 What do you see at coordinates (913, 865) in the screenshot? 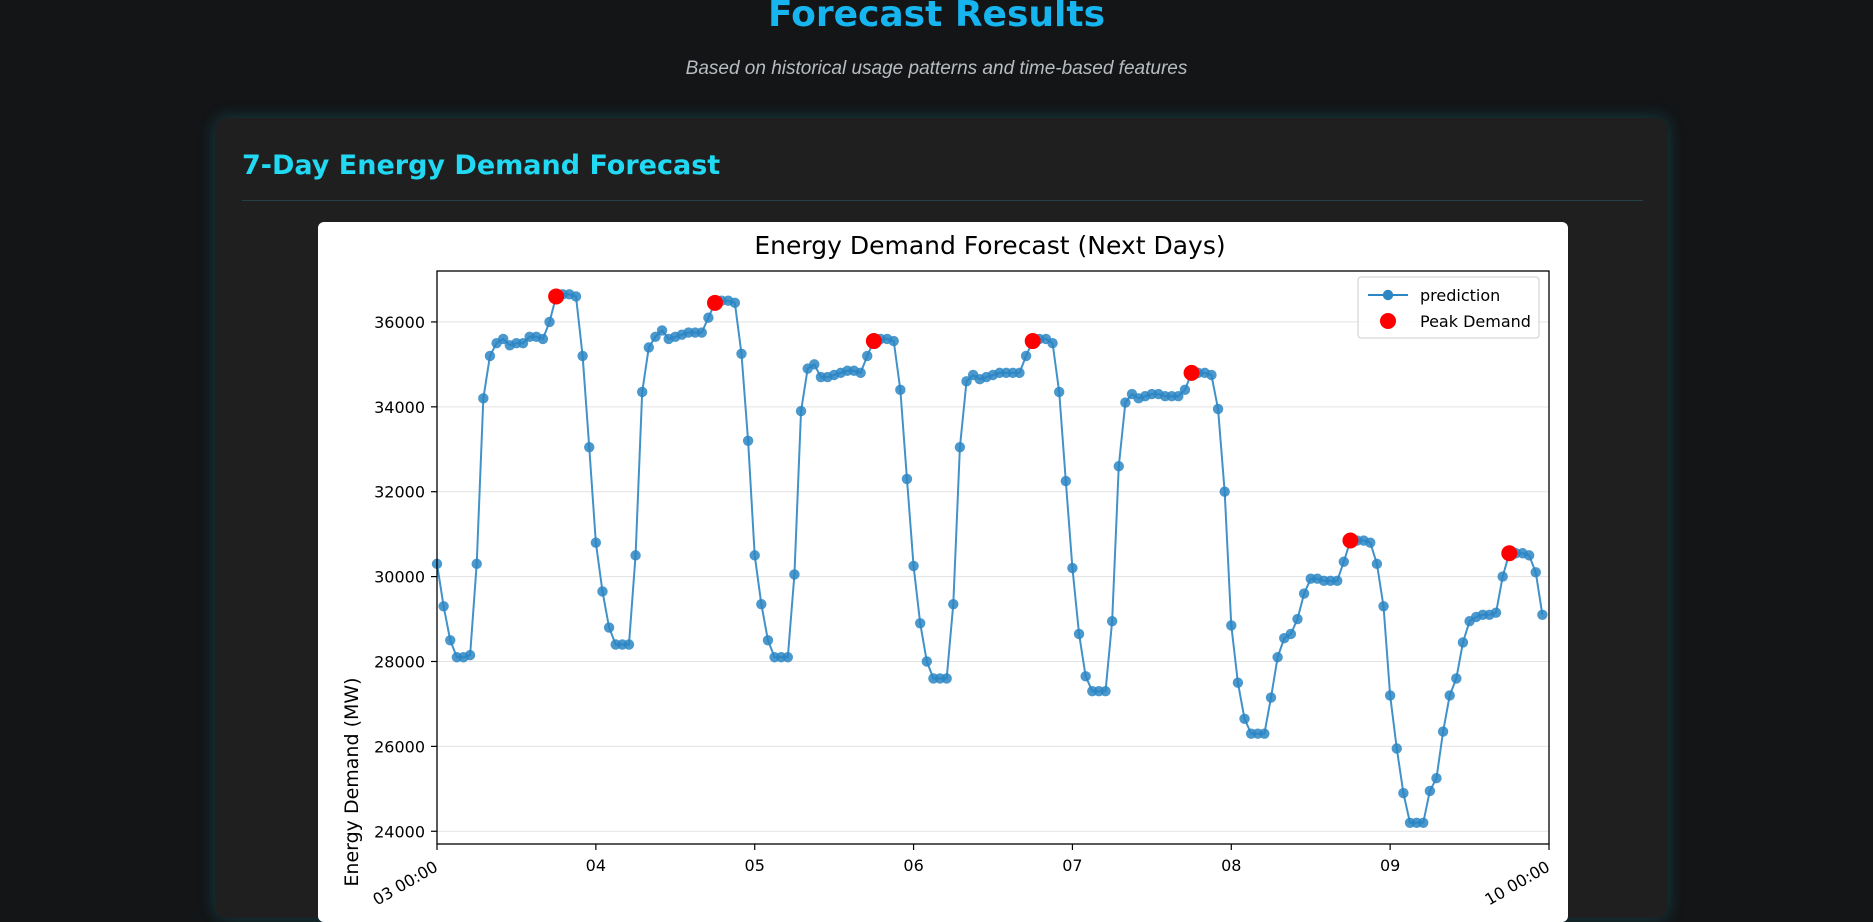
I see `x-tick-label: 06` at bounding box center [913, 865].